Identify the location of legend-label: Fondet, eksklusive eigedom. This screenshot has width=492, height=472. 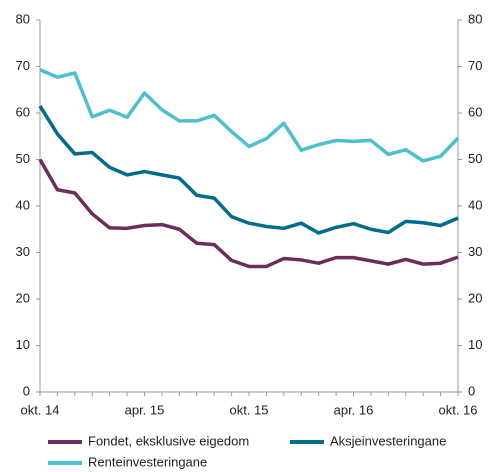
(168, 440).